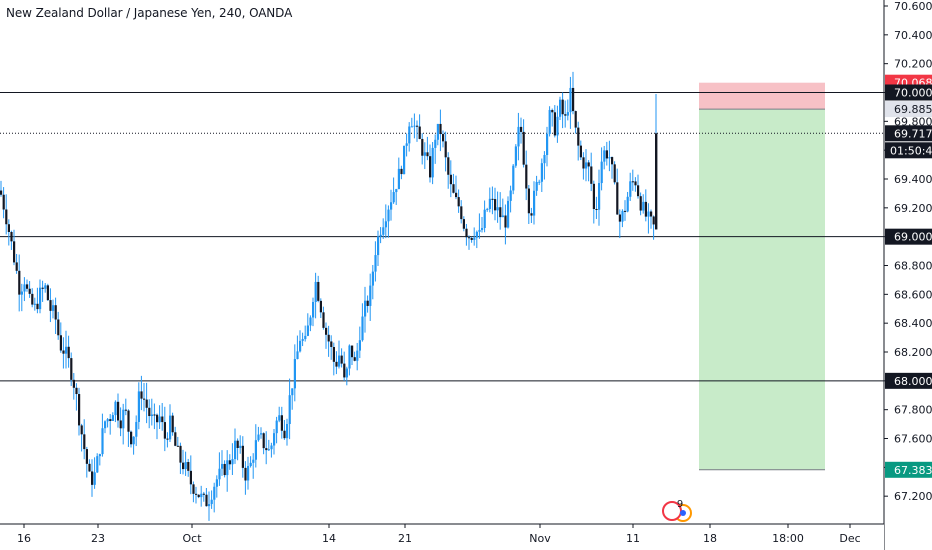  What do you see at coordinates (913, 93) in the screenshot?
I see `price-tag-label: 70.000` at bounding box center [913, 93].